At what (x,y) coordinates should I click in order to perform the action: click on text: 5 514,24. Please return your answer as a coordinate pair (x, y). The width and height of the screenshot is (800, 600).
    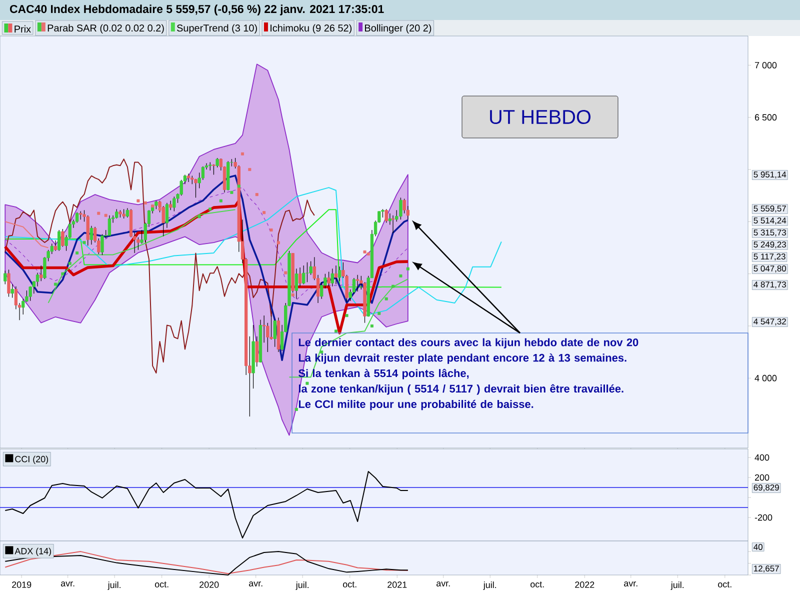
    Looking at the image, I should click on (770, 221).